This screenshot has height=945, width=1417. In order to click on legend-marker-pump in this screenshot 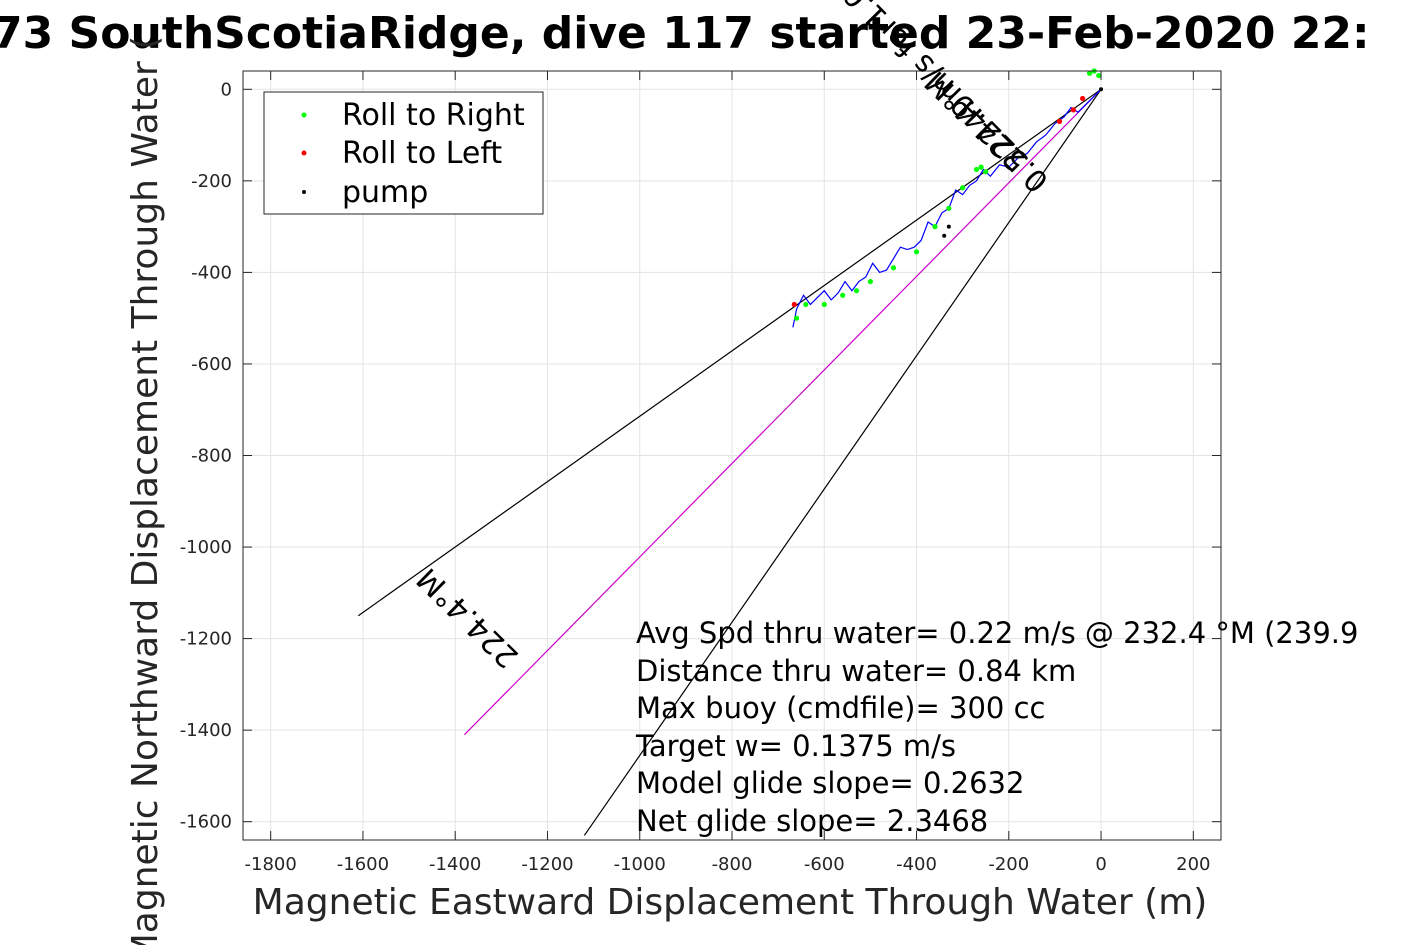, I will do `click(304, 192)`.